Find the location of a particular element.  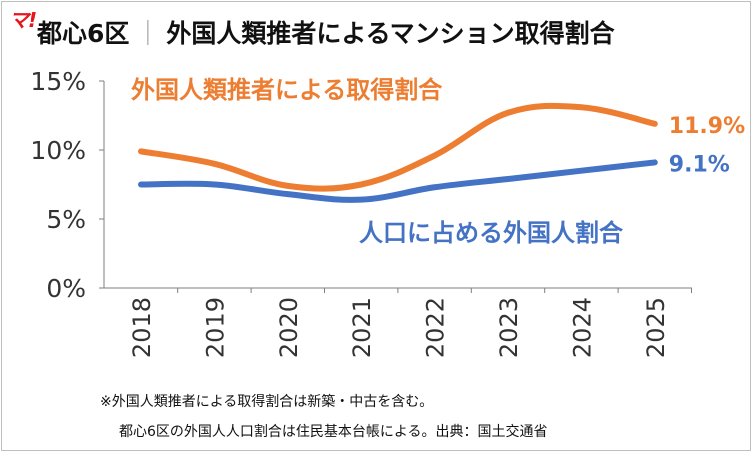

chart-title: 都心6区｜外国人類推者によるマンション取得割合 is located at coordinates (326, 32).